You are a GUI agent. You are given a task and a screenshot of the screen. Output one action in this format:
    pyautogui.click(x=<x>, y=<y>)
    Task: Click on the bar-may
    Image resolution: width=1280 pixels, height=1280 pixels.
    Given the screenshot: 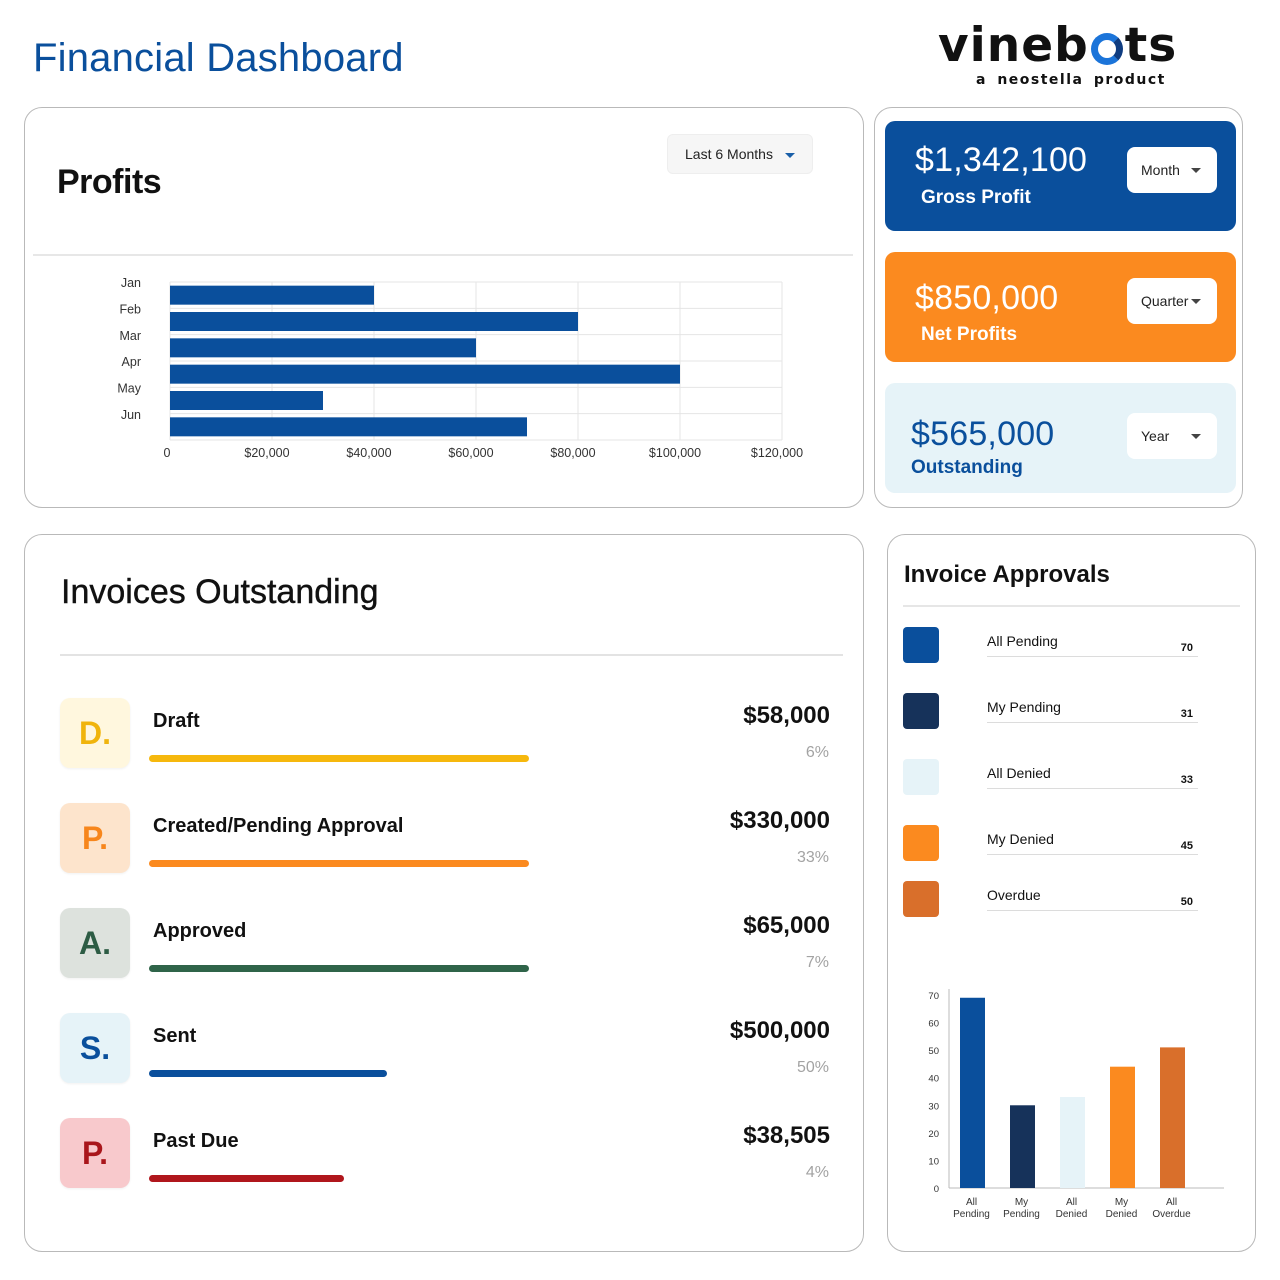 What is the action you would take?
    pyautogui.click(x=246, y=400)
    